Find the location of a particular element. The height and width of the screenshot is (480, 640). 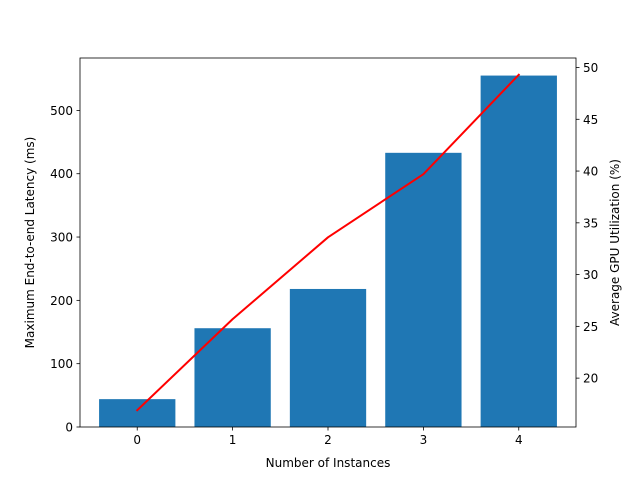

x-tick-label-4: 4 is located at coordinates (519, 440).